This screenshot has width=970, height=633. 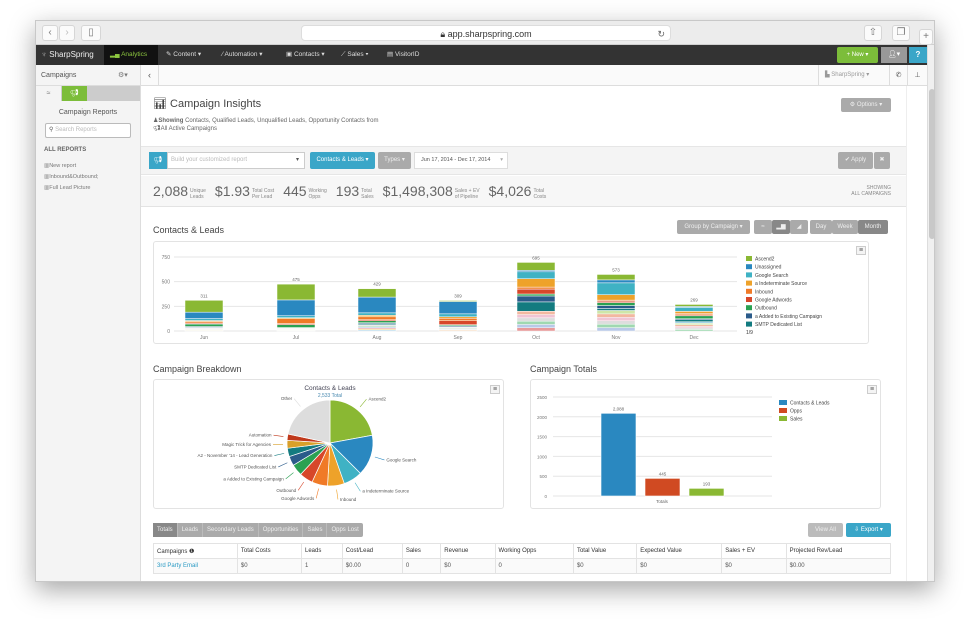 I want to click on apply-button: ✔ Apply, so click(x=855, y=160).